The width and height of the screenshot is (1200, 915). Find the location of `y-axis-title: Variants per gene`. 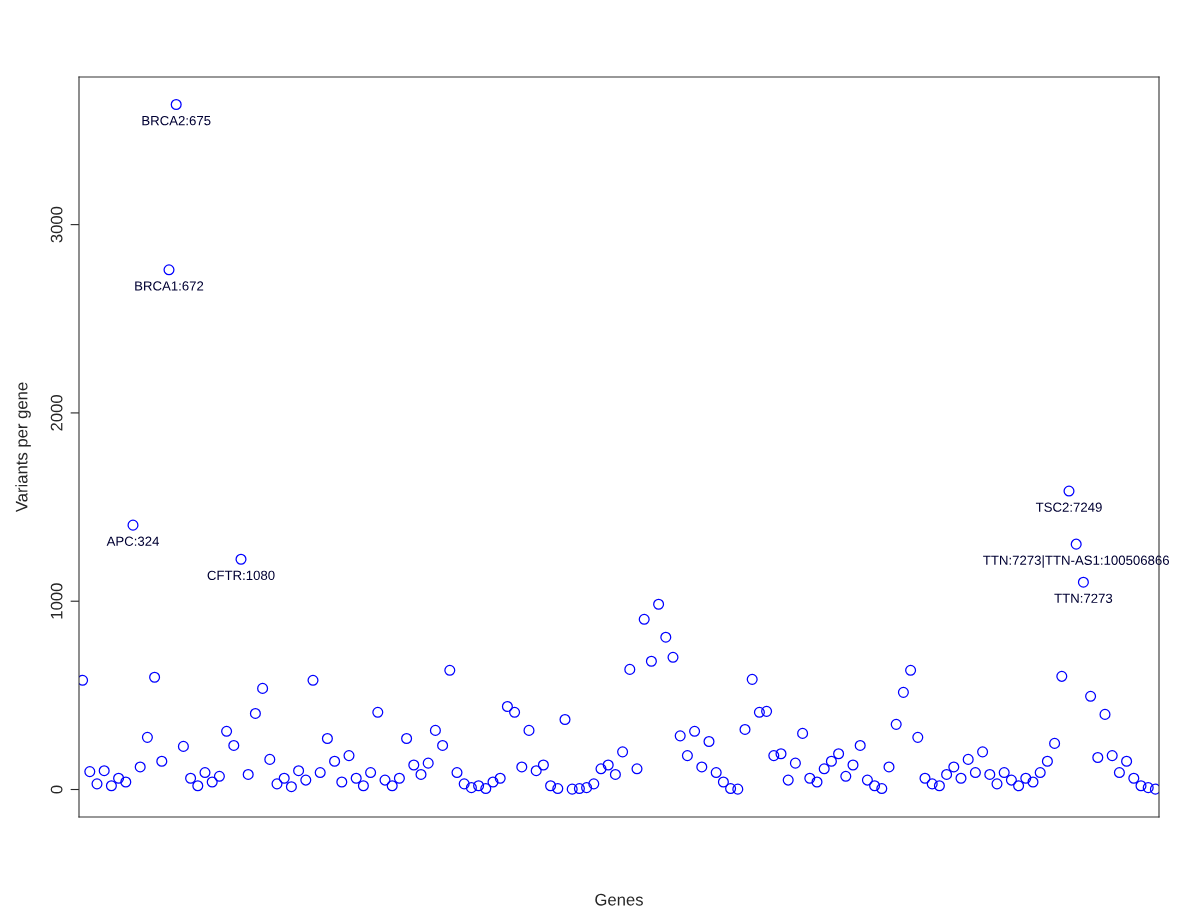

y-axis-title: Variants per gene is located at coordinates (23, 447).